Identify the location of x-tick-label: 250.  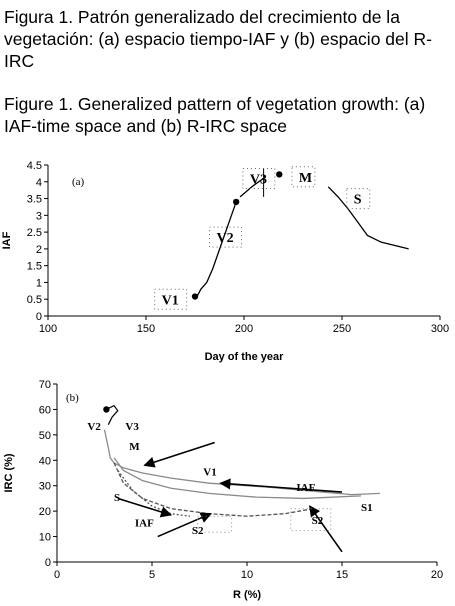
(342, 329).